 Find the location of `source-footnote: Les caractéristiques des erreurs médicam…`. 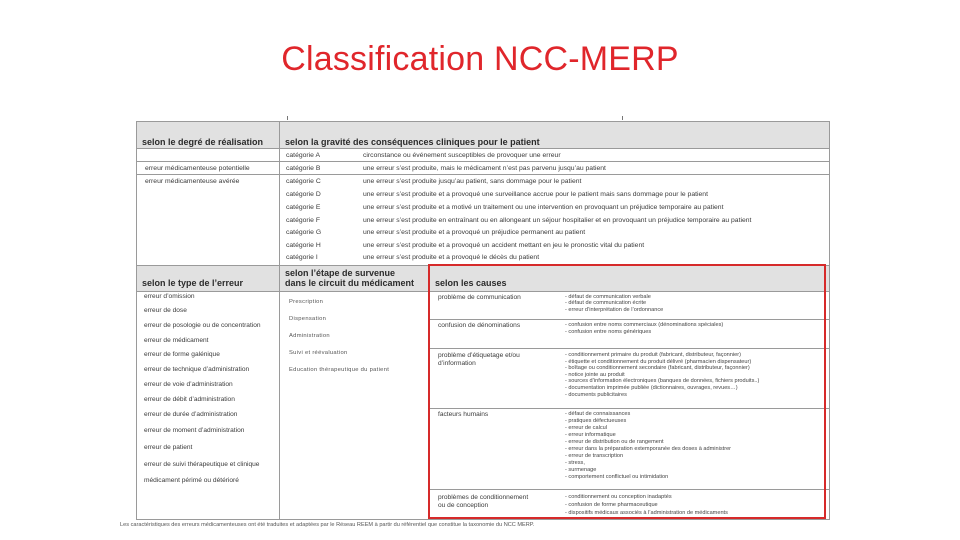

source-footnote: Les caractéristiques des erreurs médicam… is located at coordinates (327, 525).